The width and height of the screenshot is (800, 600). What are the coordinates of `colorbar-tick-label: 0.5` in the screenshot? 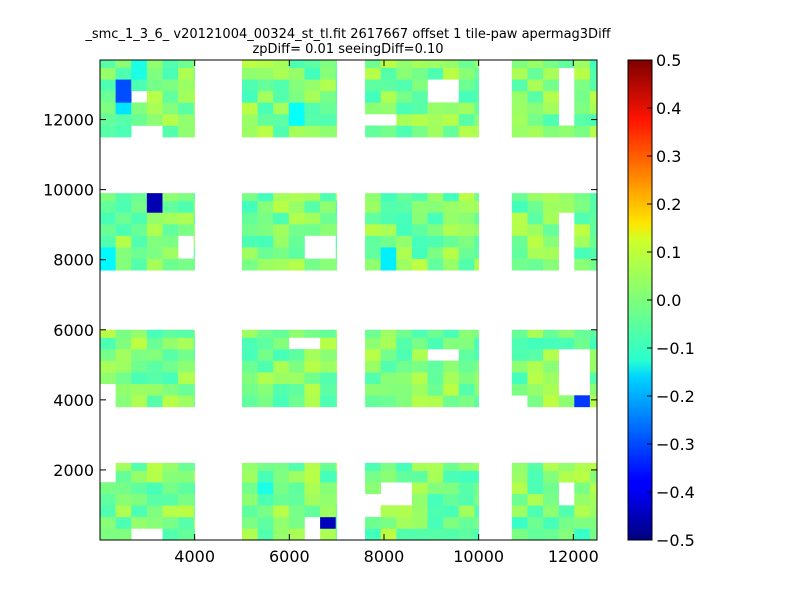 It's located at (668, 60).